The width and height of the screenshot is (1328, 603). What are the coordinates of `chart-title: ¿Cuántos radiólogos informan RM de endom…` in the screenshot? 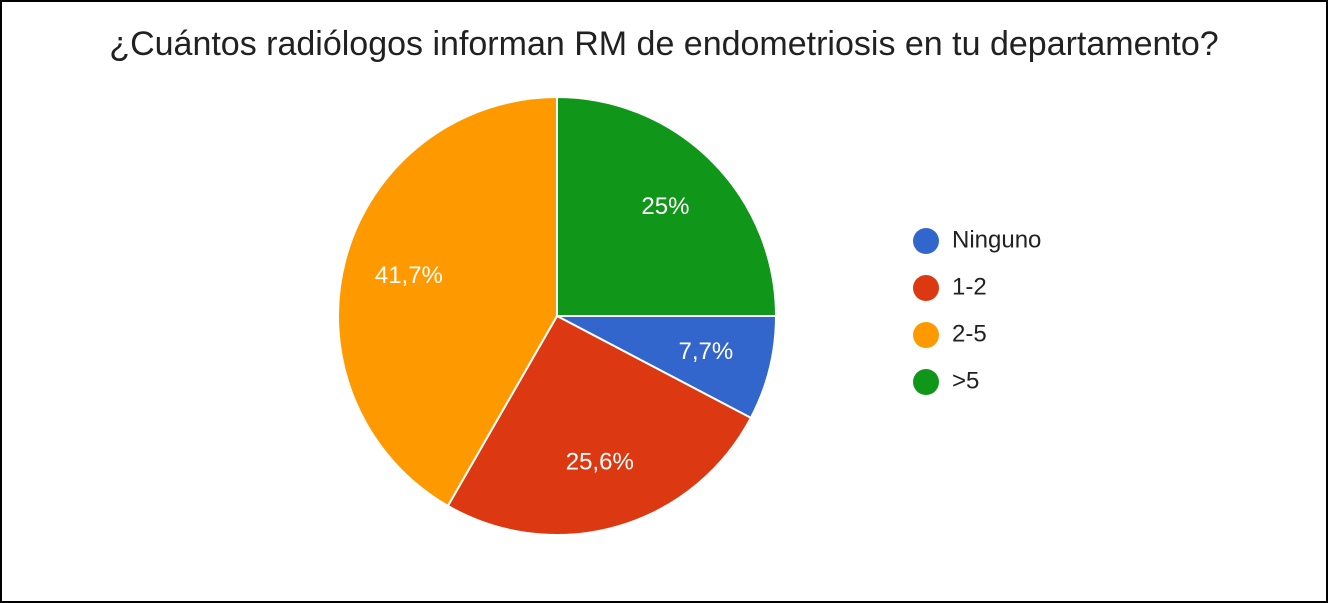 It's located at (663, 44).